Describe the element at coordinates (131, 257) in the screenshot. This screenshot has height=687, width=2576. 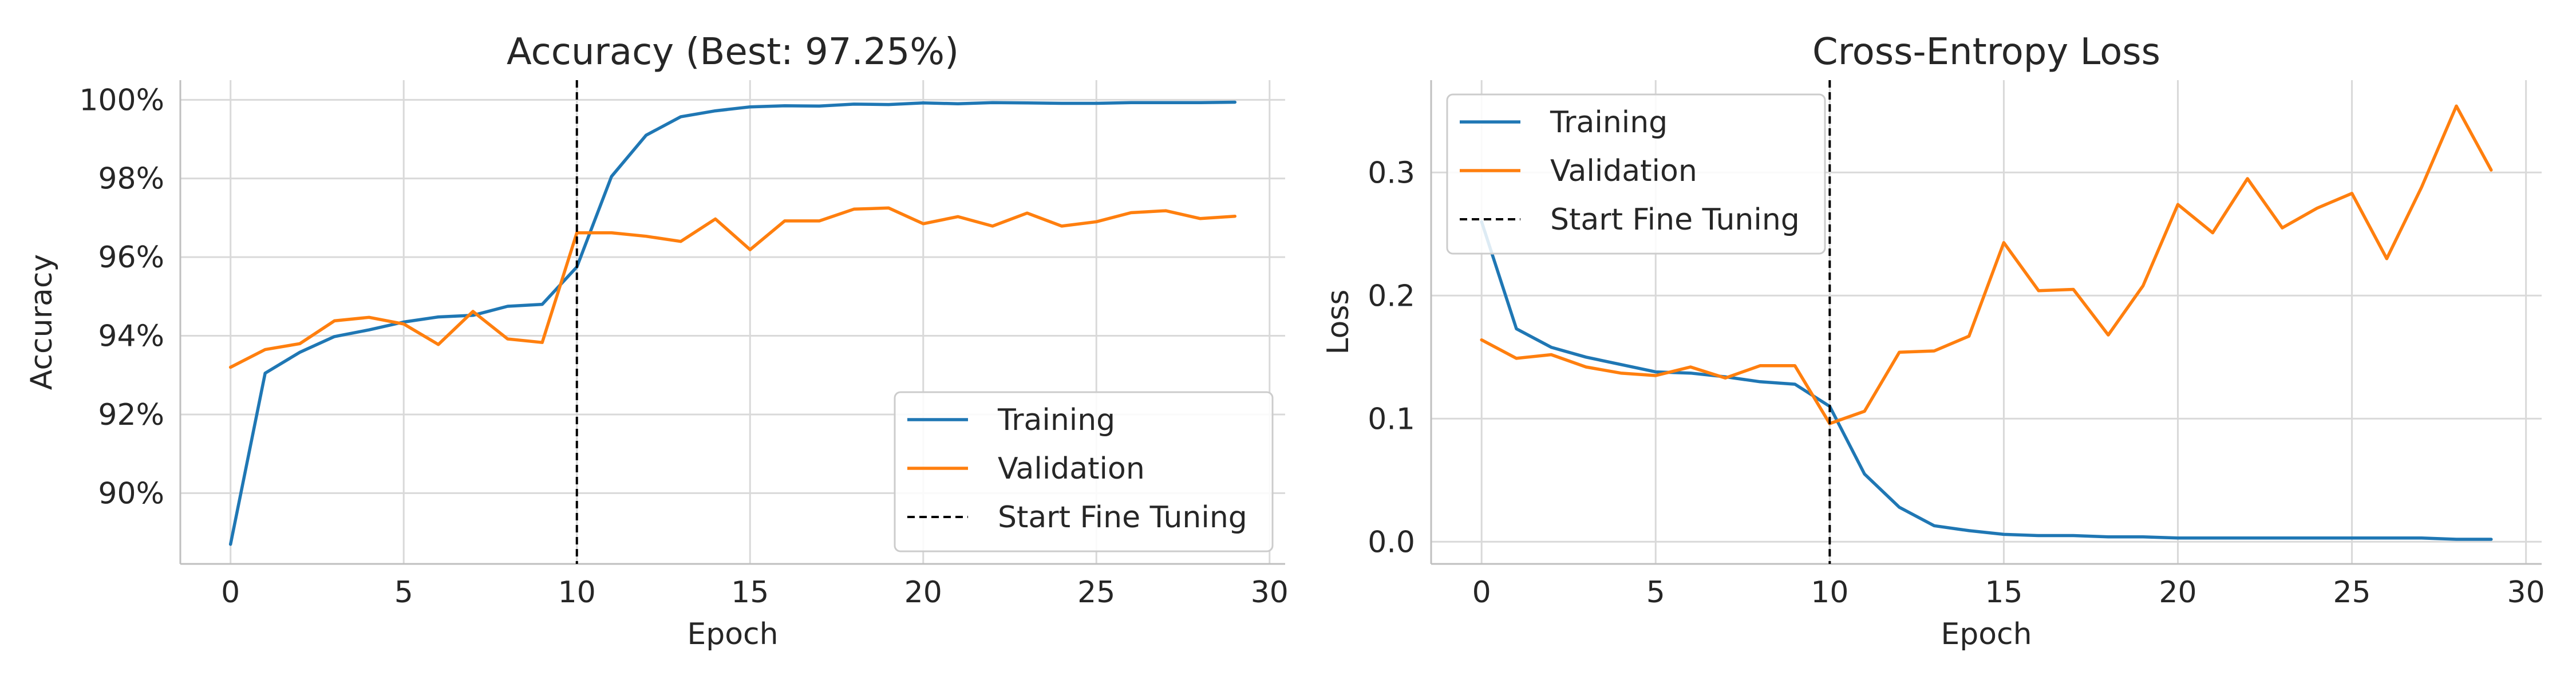
I see `y-tick-label: 96%` at that location.